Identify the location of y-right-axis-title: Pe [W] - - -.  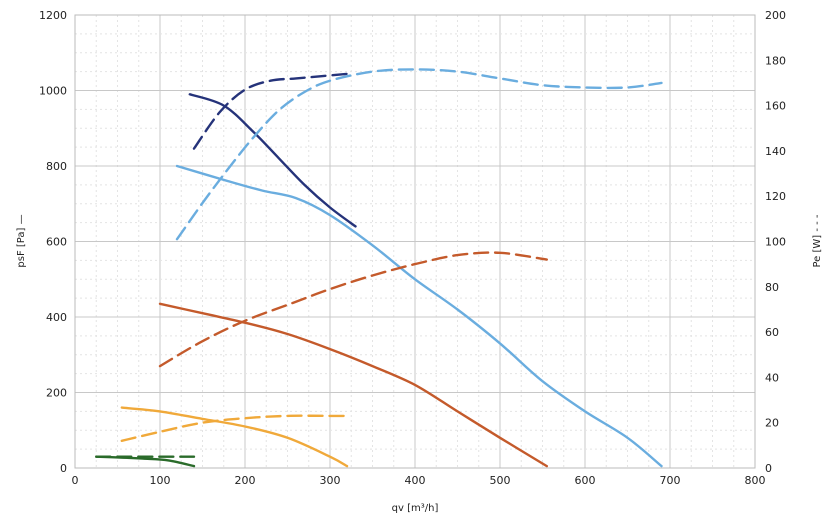
(817, 240).